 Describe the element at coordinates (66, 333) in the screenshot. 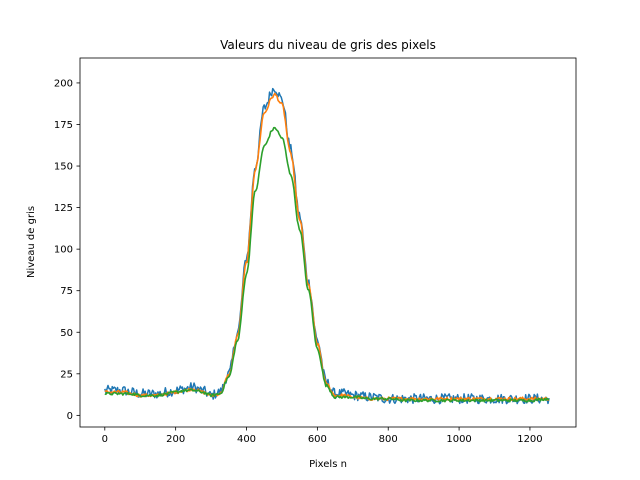

I see `y-tick-label: 50` at that location.